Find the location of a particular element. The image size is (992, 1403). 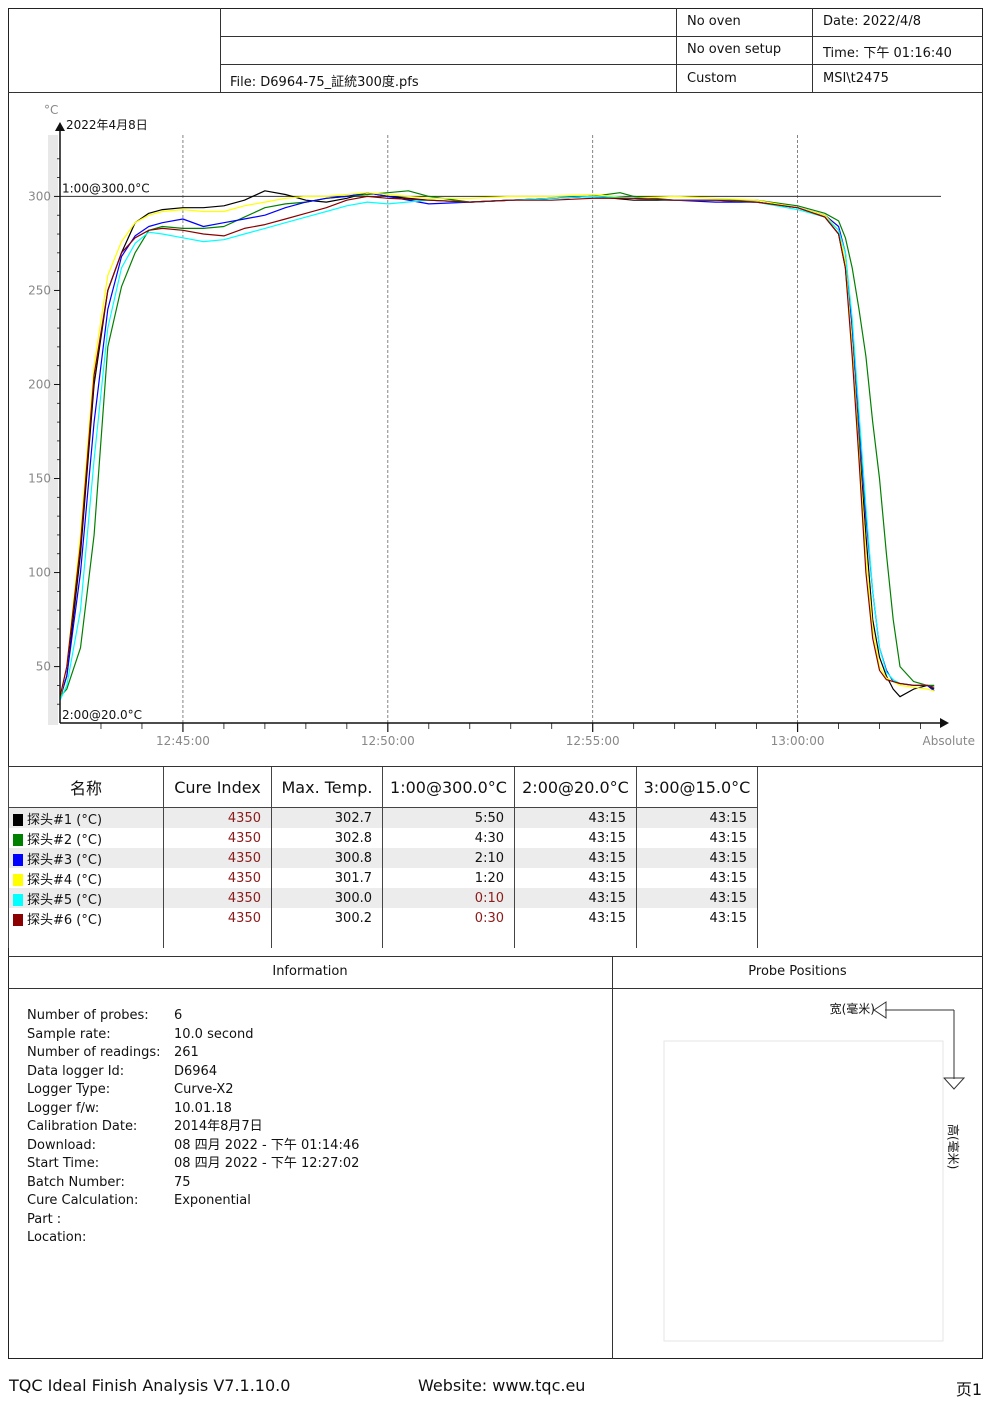

reference-line-label: 2:00@20.0°C is located at coordinates (102, 715).